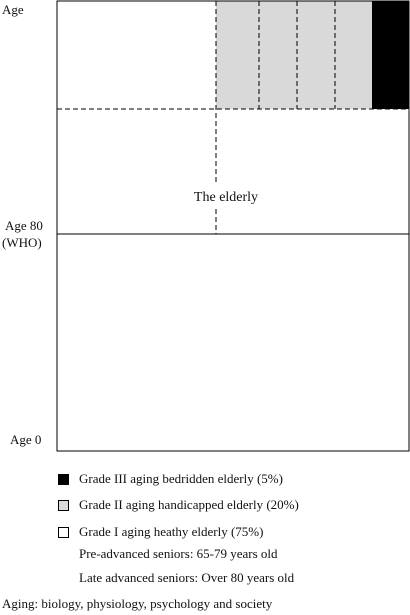  I want to click on legend-label-grade-ii: Grade II aging handicapped elderly (20%), so click(189, 504).